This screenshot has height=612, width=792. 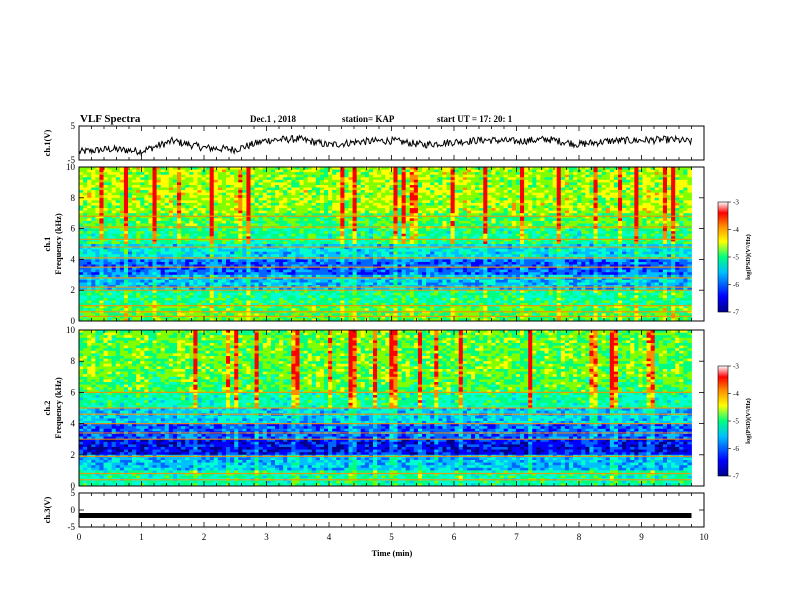 I want to click on ch1-waveform-series-line, so click(x=385, y=145).